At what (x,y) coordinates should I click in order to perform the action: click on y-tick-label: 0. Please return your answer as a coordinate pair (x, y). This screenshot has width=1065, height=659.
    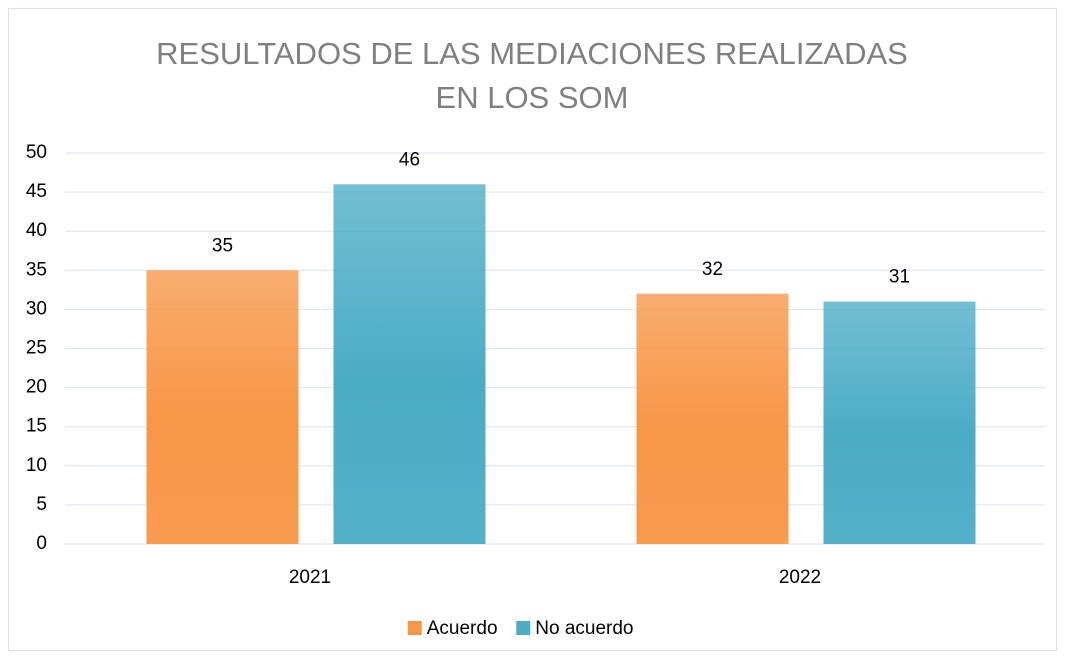
    Looking at the image, I should click on (41, 543).